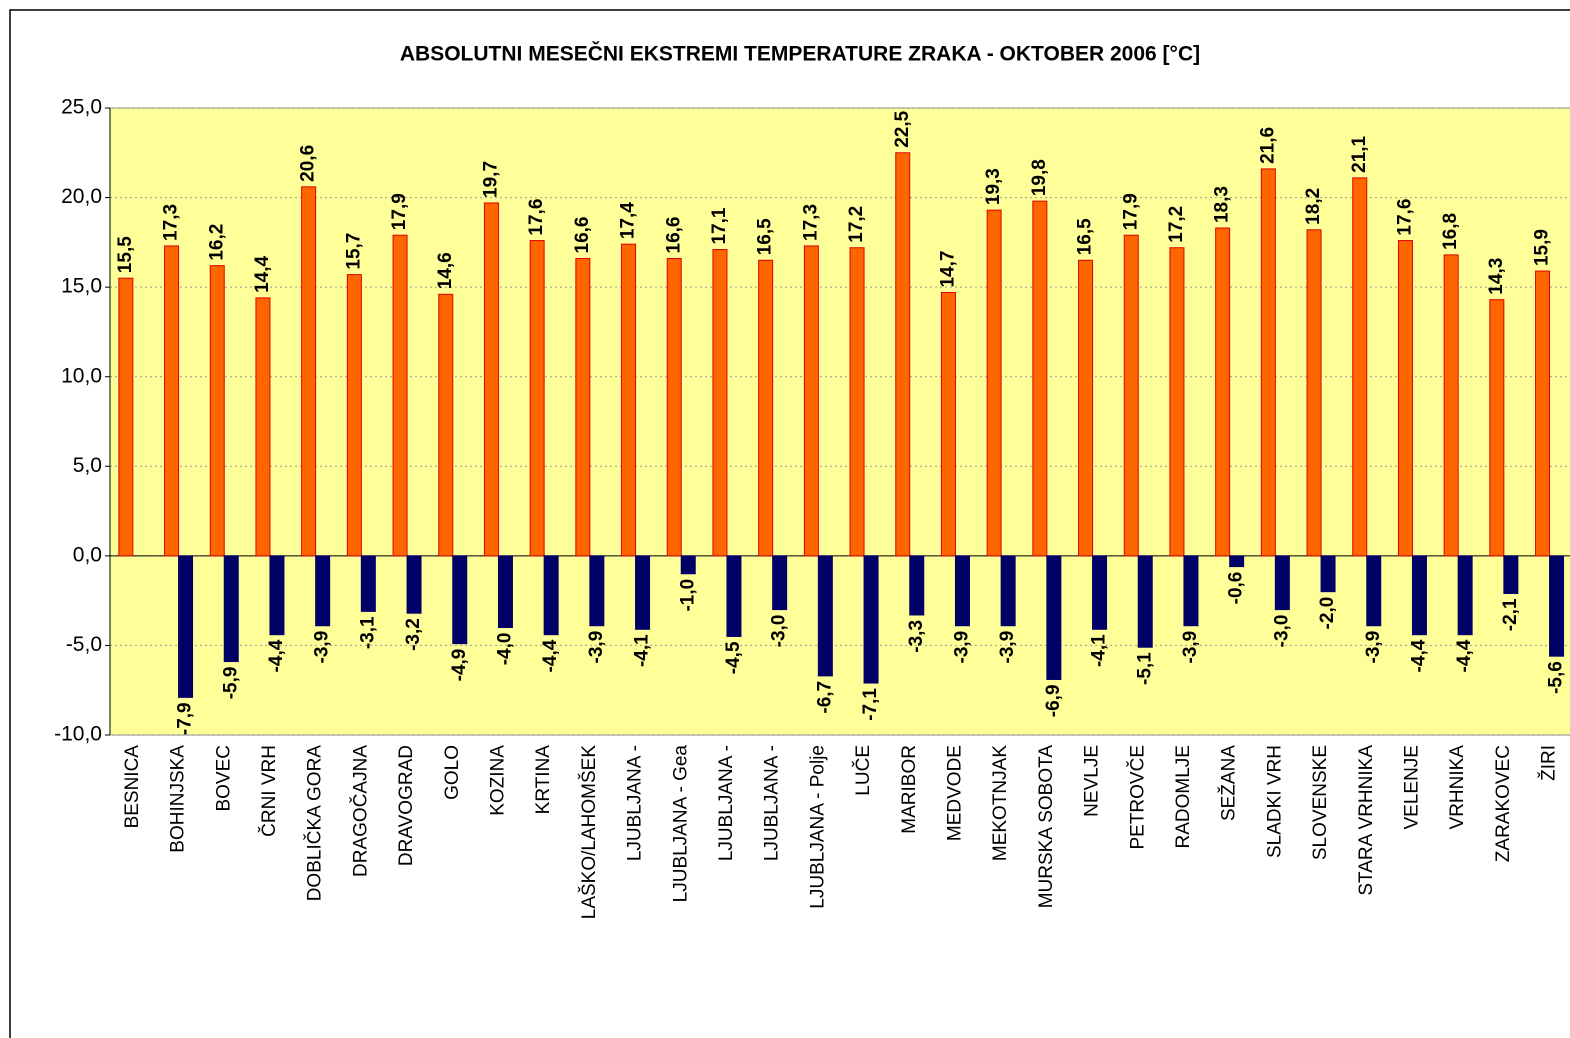  Describe the element at coordinates (84, 644) in the screenshot. I see `y-tick-label: -5,0` at that location.